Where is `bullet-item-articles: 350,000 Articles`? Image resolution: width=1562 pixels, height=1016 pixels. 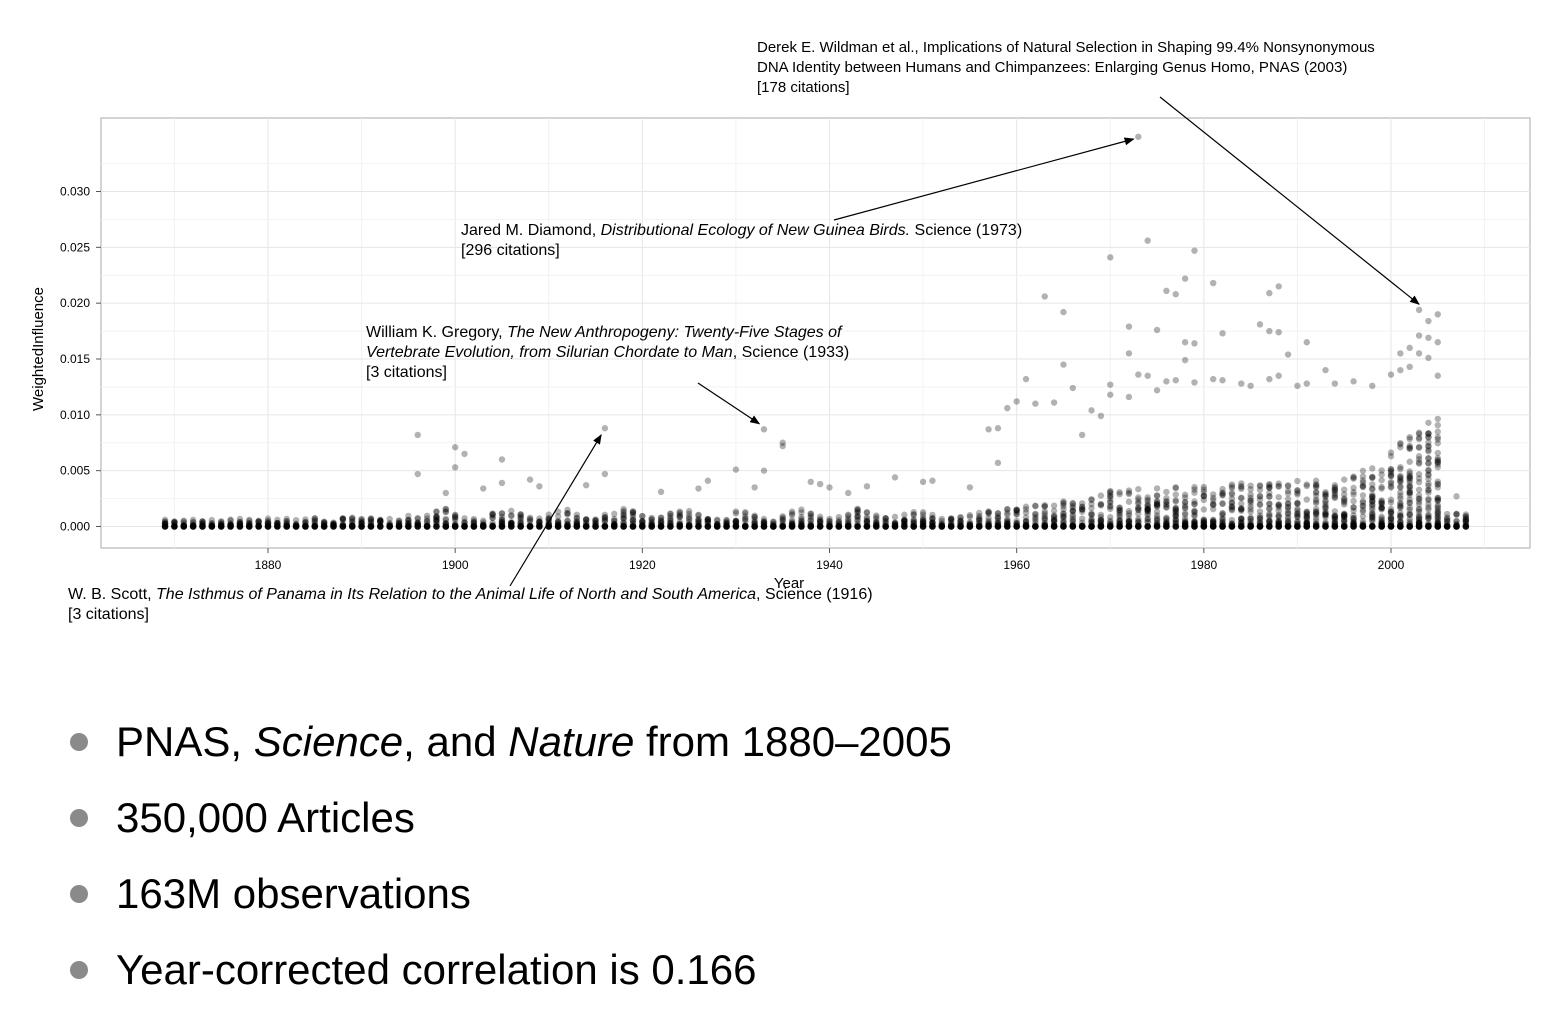
bullet-item-articles: 350,000 Articles is located at coordinates (510, 826).